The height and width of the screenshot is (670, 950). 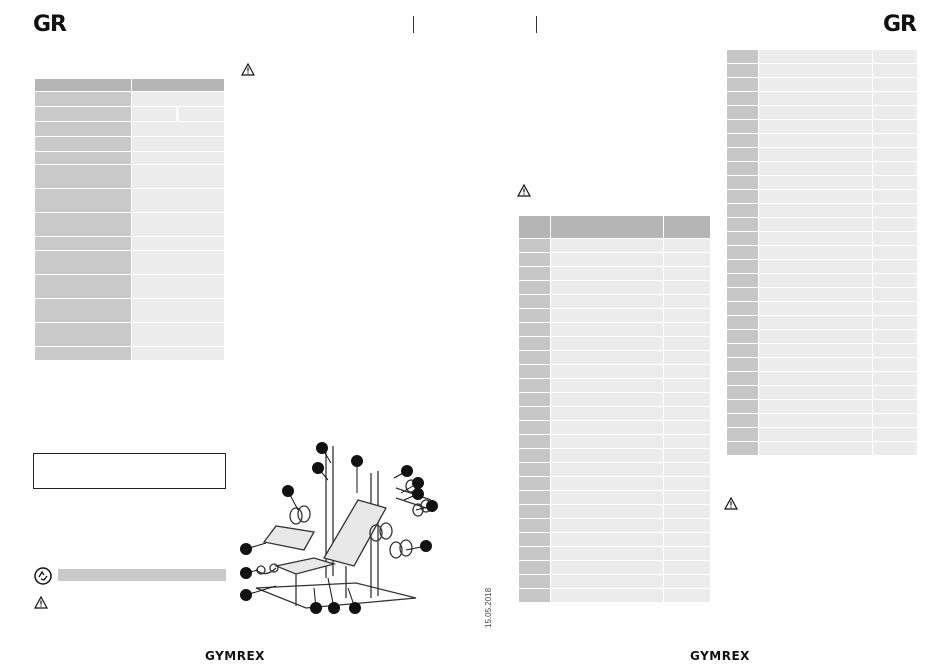 I want to click on specification-table, so click(x=129, y=219).